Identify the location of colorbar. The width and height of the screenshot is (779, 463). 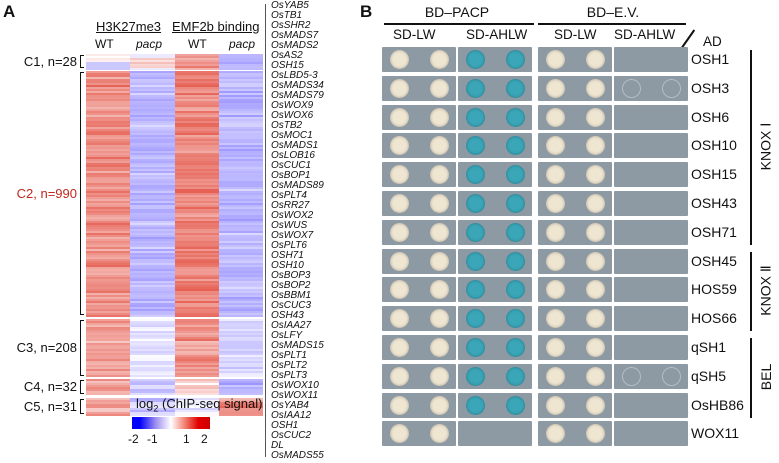
(171, 423).